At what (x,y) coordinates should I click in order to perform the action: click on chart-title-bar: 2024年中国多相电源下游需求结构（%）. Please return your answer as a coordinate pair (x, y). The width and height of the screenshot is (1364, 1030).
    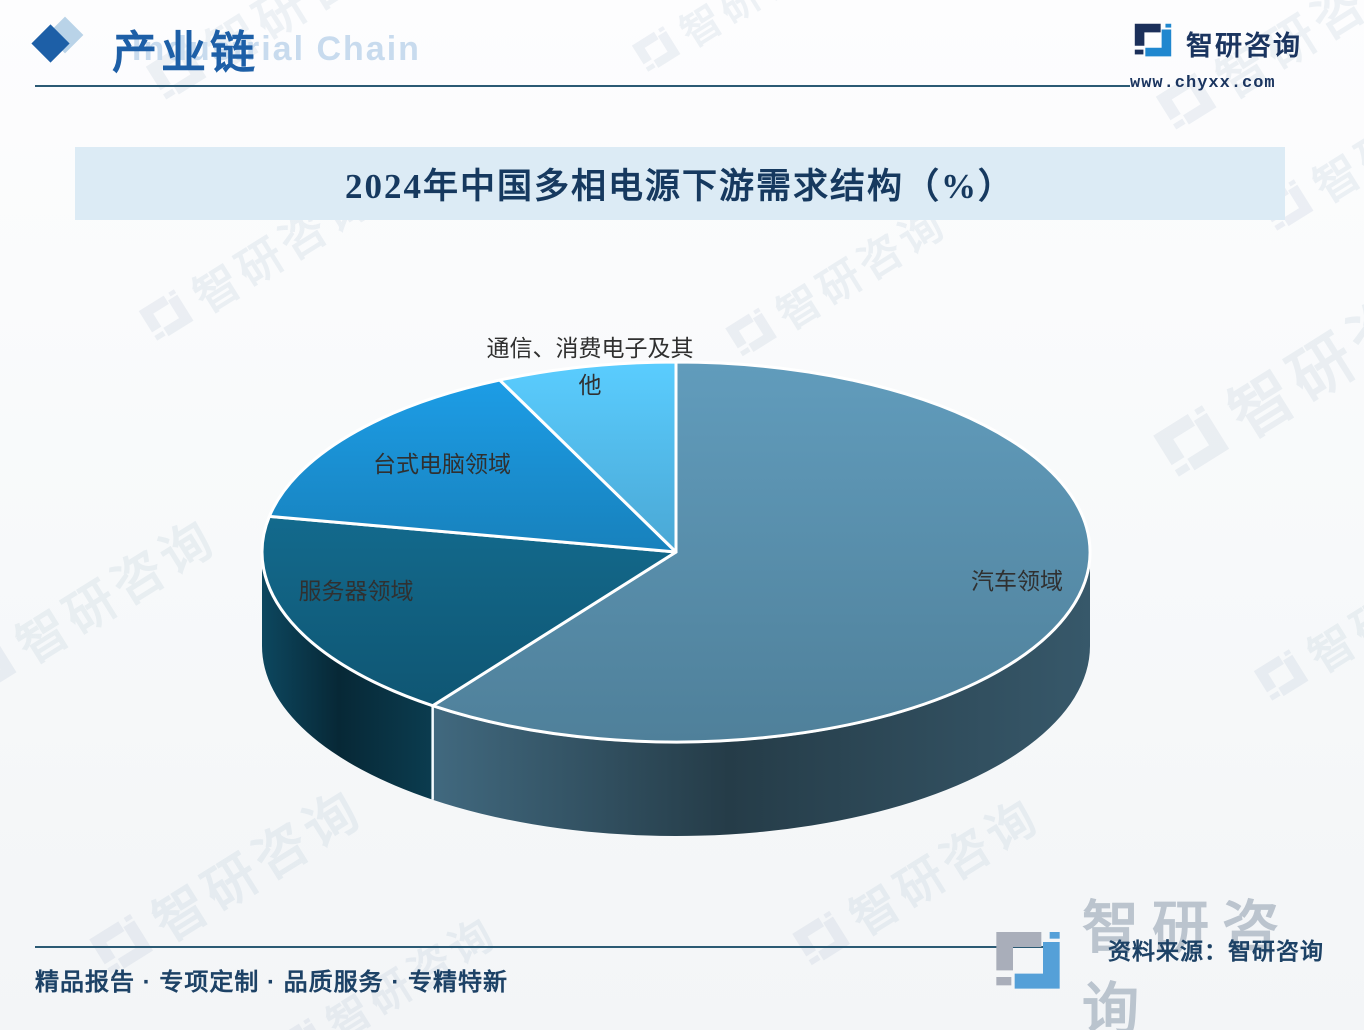
    Looking at the image, I should click on (680, 183).